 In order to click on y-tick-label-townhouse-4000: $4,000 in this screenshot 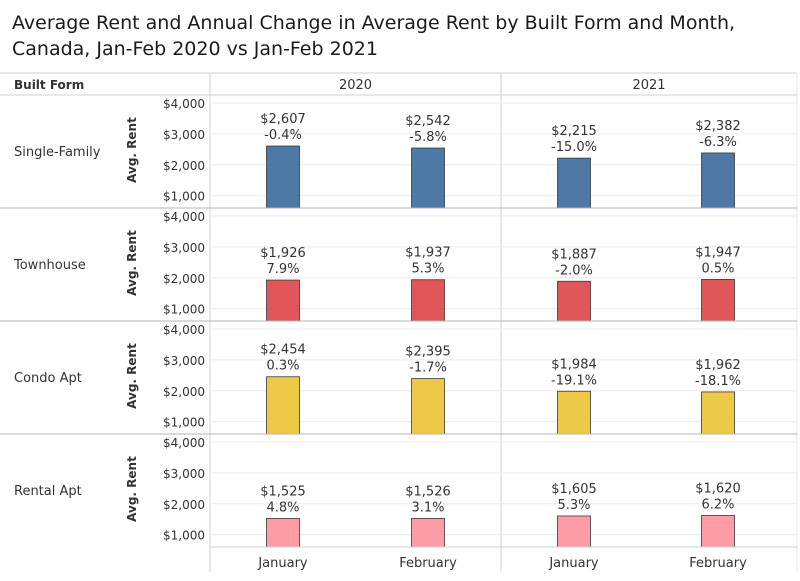, I will do `click(184, 217)`.